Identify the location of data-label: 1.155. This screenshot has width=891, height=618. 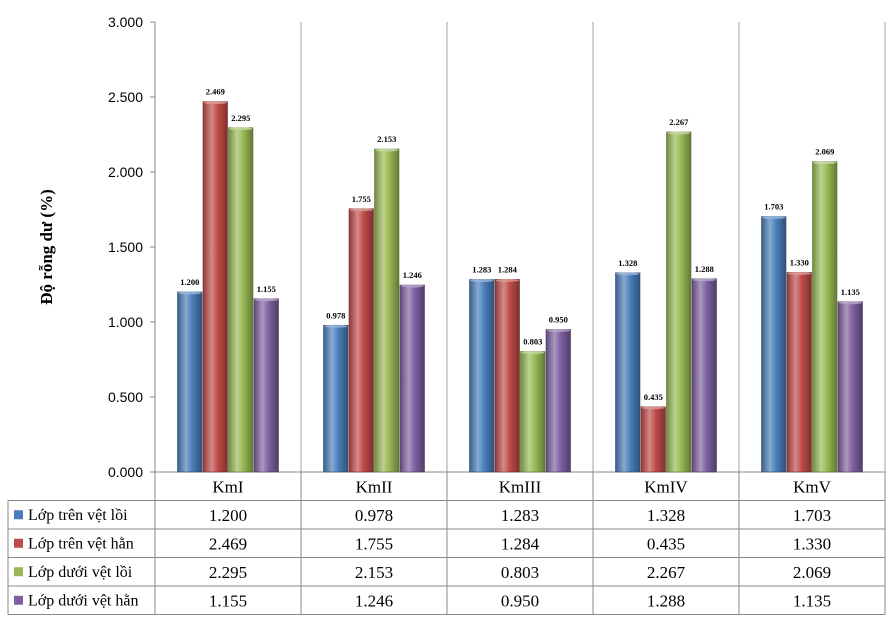
(266, 289).